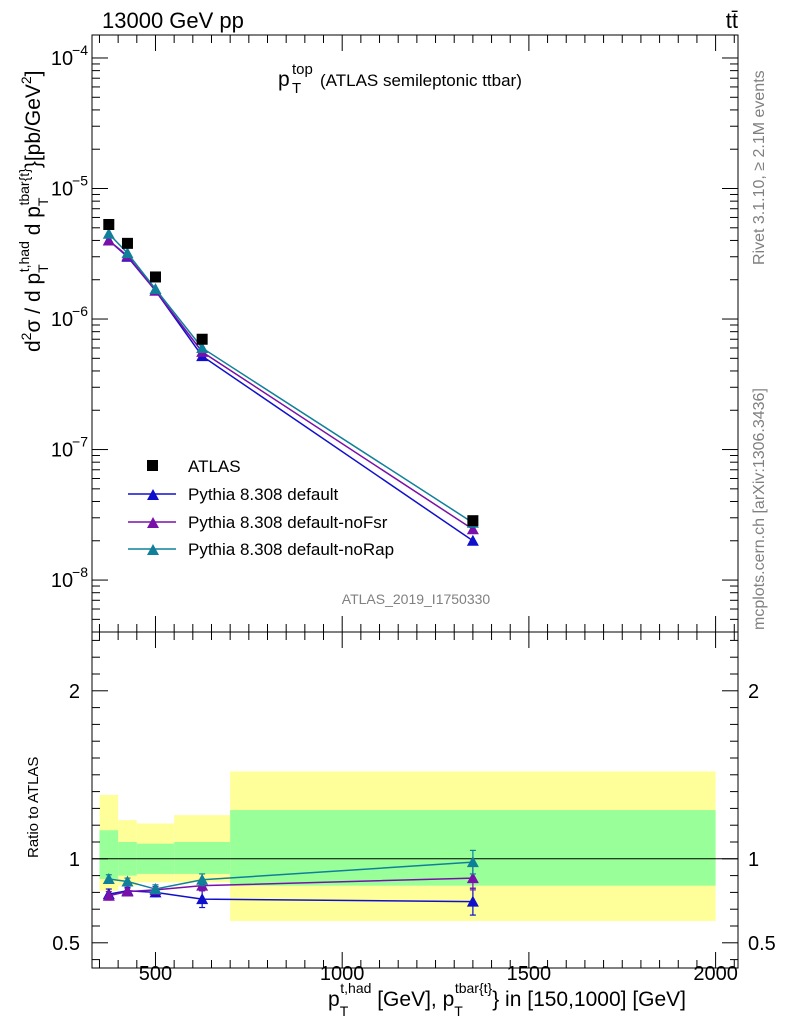 This screenshot has width=786, height=1024. I want to click on analysis-watermark: ATLAS_2019_I1750330, so click(416, 599).